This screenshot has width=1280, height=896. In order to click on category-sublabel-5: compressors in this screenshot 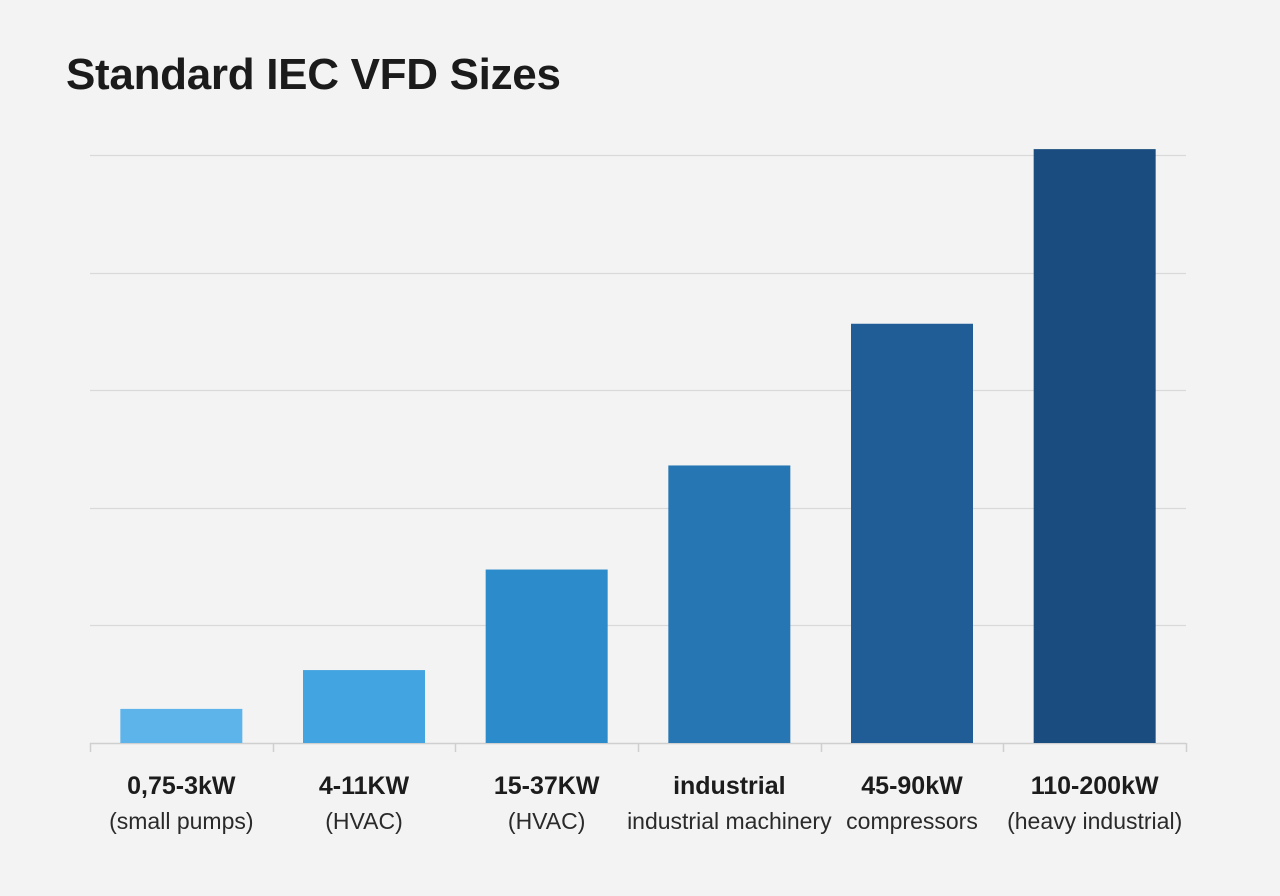, I will do `click(912, 821)`.